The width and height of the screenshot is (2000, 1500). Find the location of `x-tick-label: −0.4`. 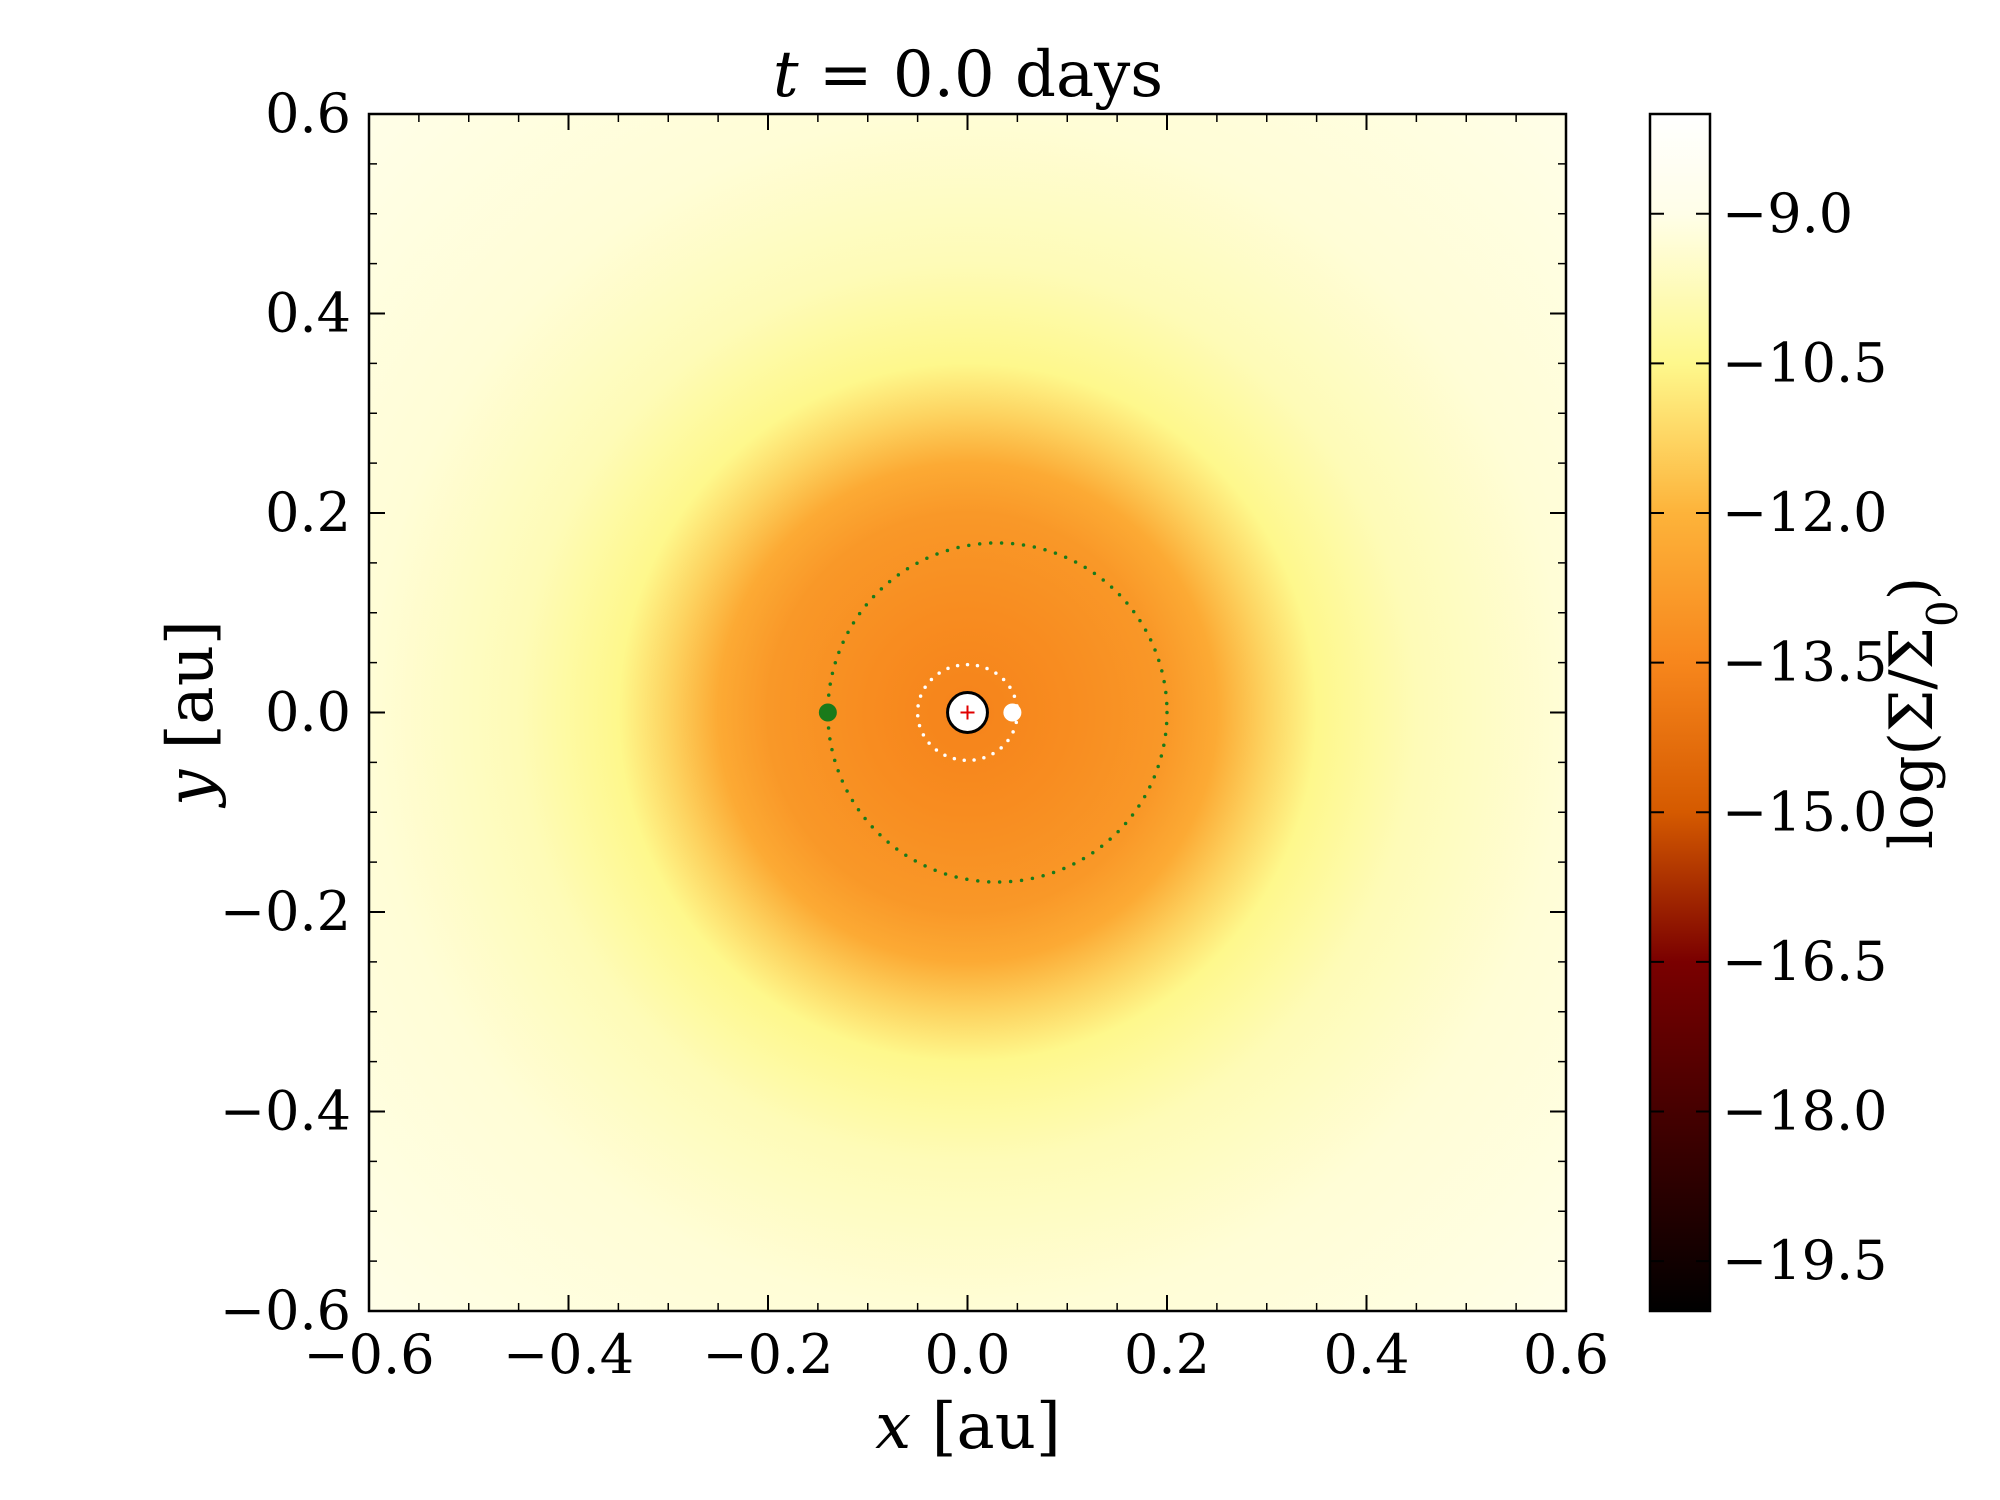

x-tick-label: −0.4 is located at coordinates (568, 1354).